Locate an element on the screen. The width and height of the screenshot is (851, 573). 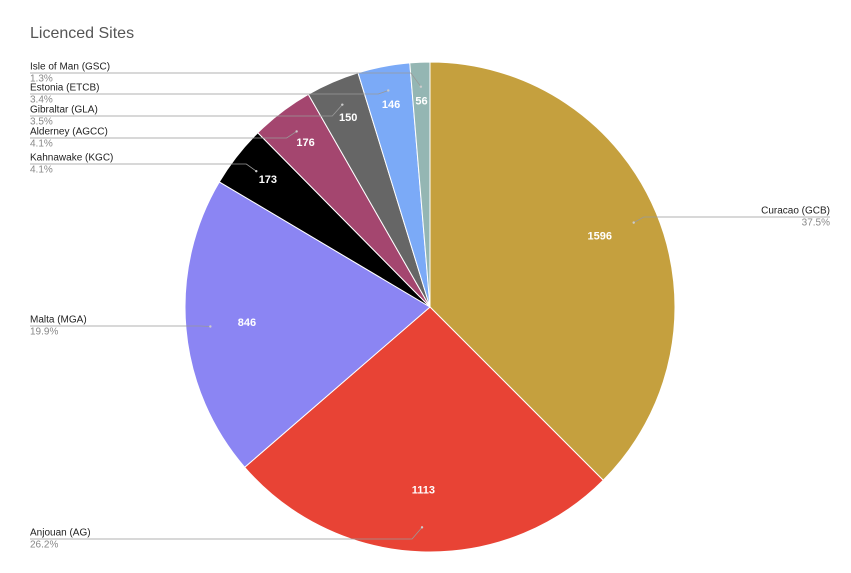
percent-label: 1.3% is located at coordinates (41, 79).